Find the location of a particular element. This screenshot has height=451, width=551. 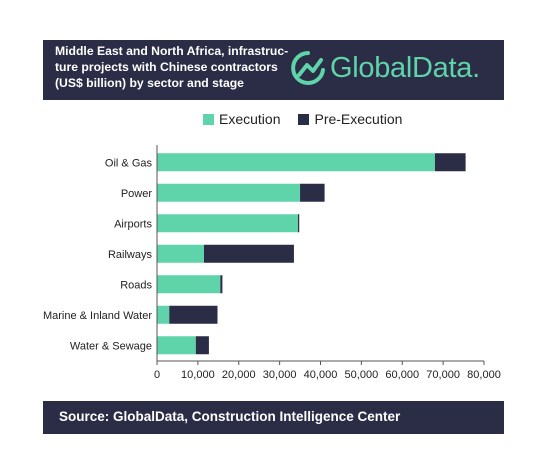

category-label: Power is located at coordinates (137, 194).